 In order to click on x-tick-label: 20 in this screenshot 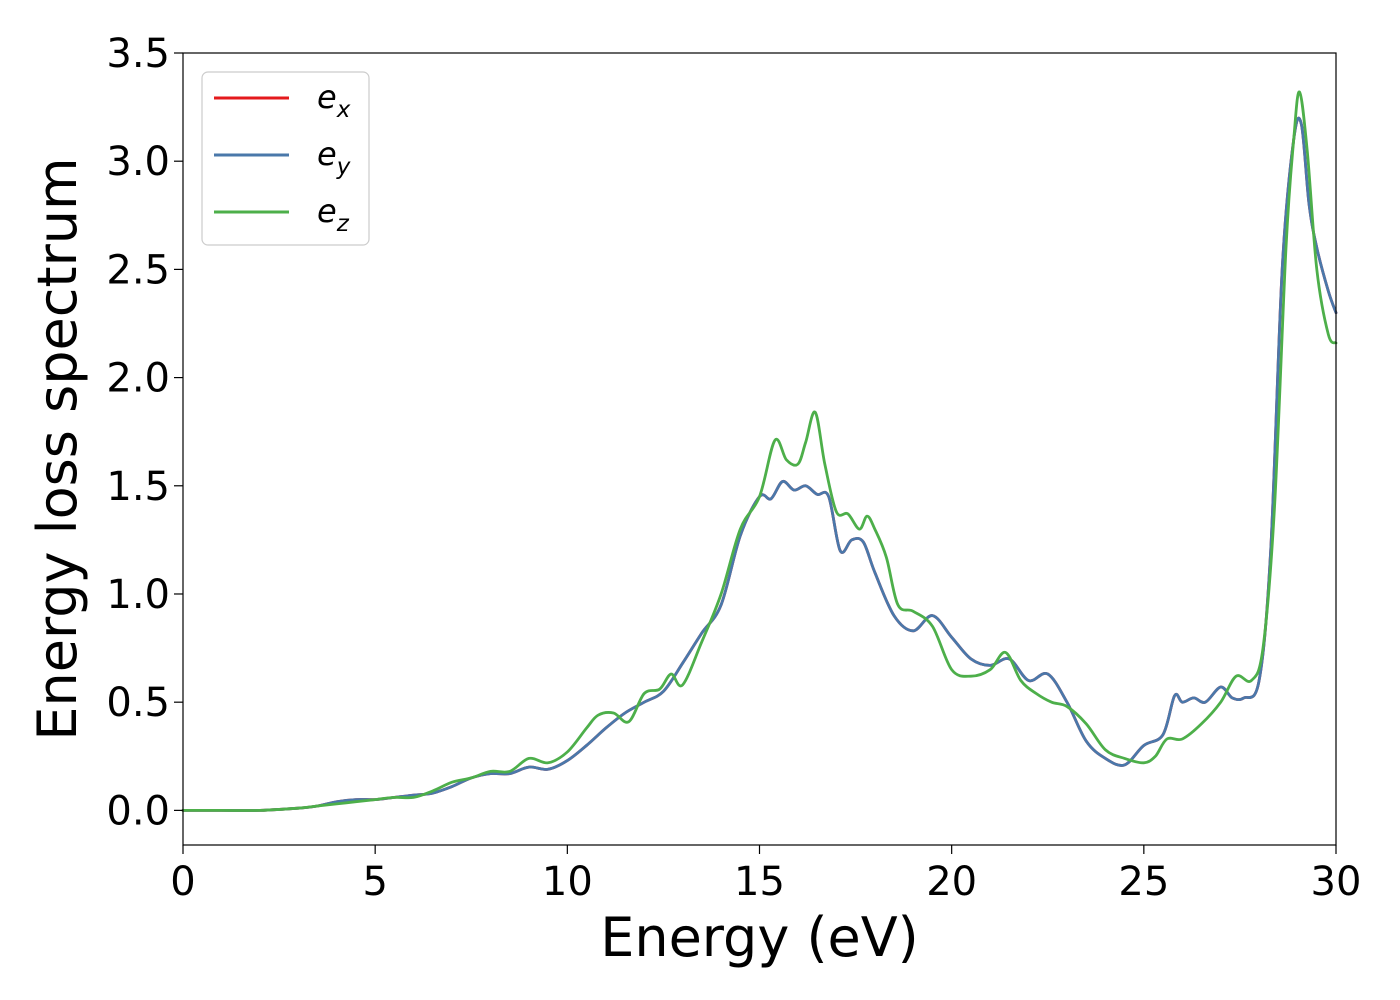, I will do `click(951, 882)`.